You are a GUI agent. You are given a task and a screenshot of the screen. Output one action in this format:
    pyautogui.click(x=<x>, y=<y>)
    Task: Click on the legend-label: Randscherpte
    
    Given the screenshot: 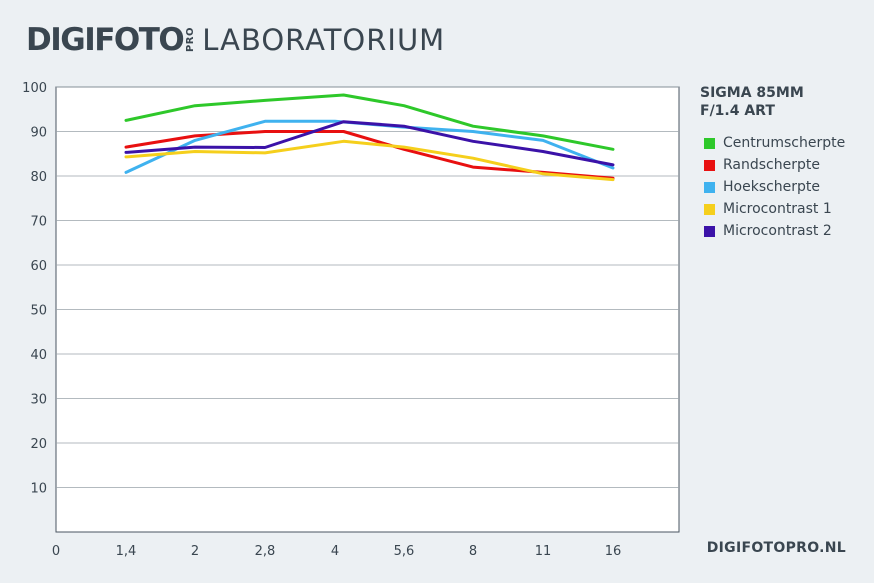 What is the action you would take?
    pyautogui.click(x=771, y=165)
    